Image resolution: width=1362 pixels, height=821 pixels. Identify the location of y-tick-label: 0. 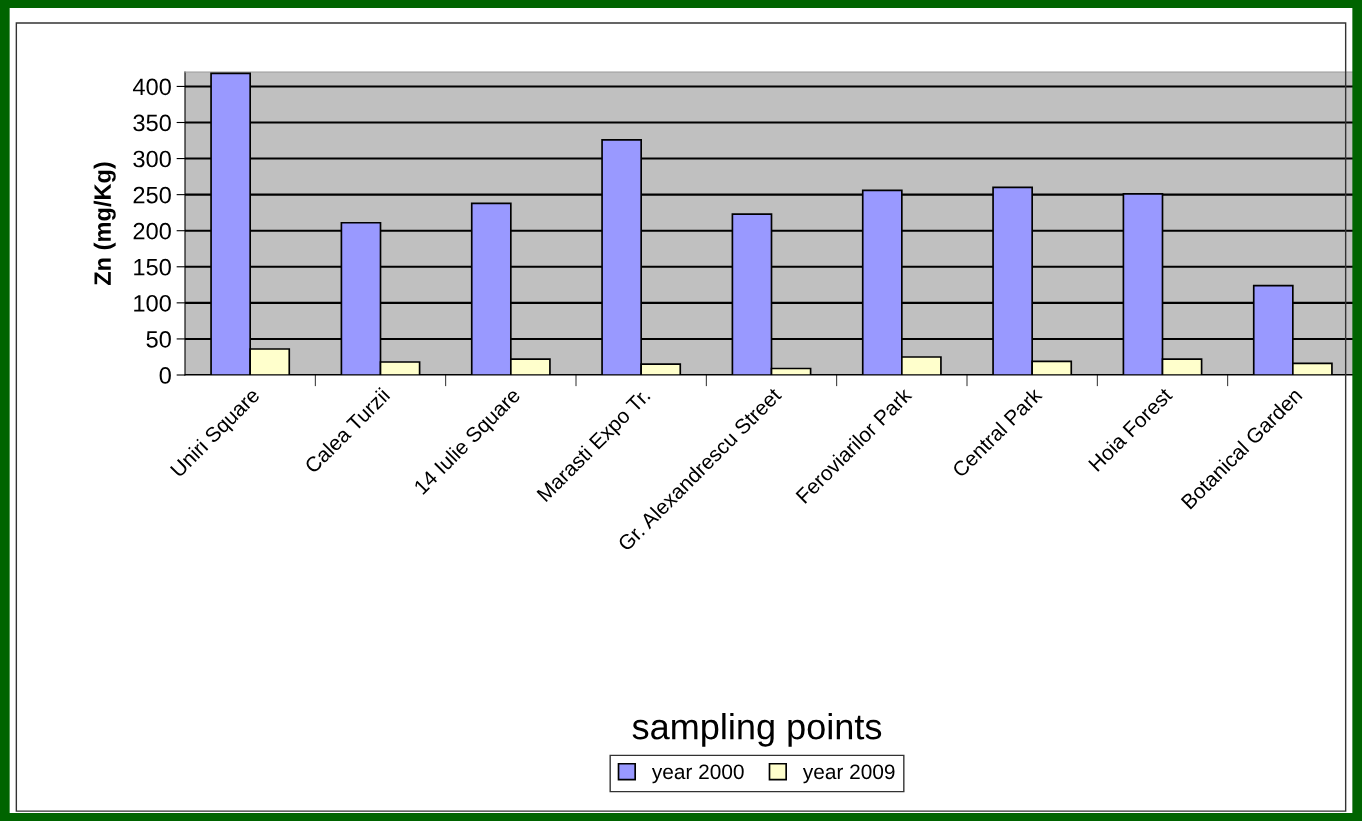
(165, 375).